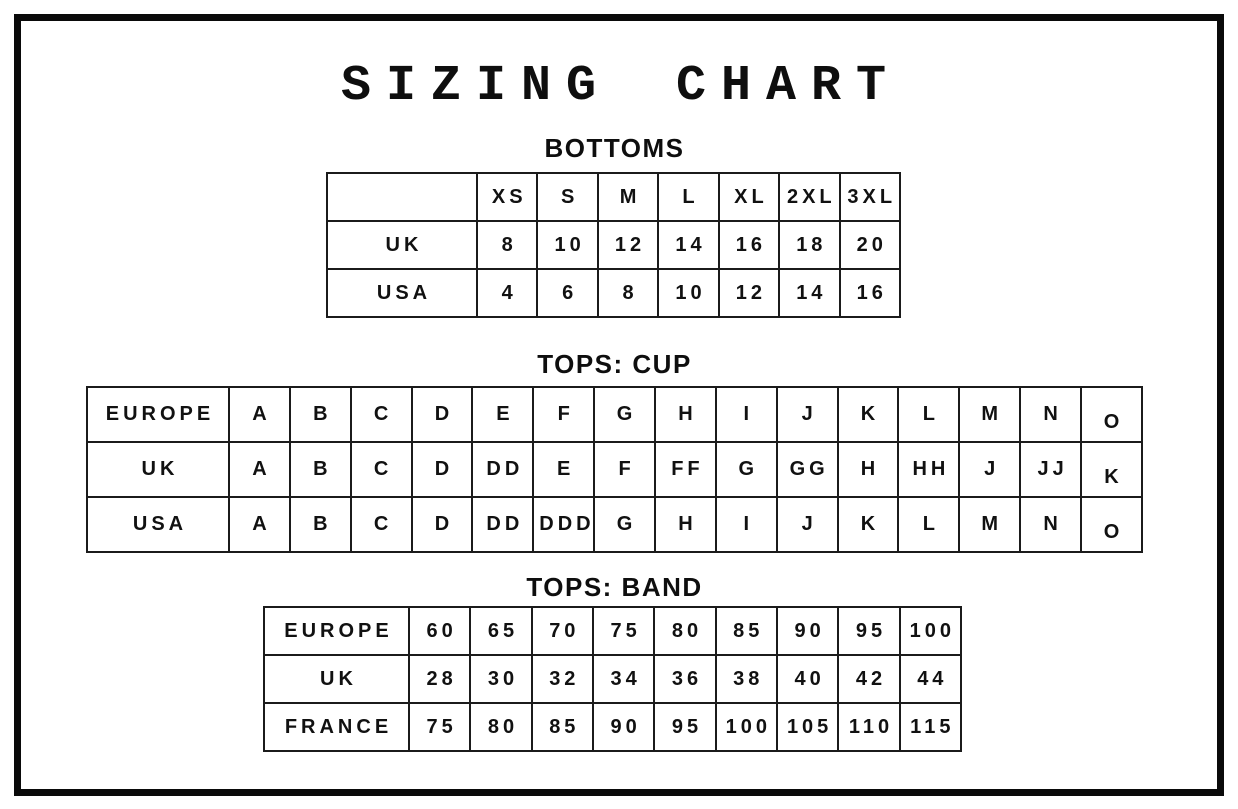 Image resolution: width=1238 pixels, height=809 pixels. I want to click on size-value-cell: 85, so click(746, 631).